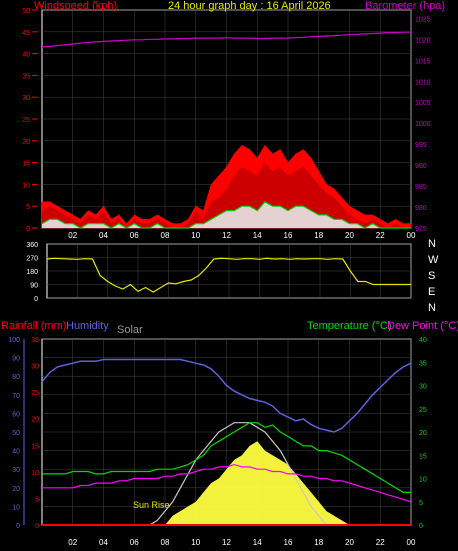  What do you see at coordinates (288, 235) in the screenshot?
I see `wind-x-tick-label: 16` at bounding box center [288, 235].